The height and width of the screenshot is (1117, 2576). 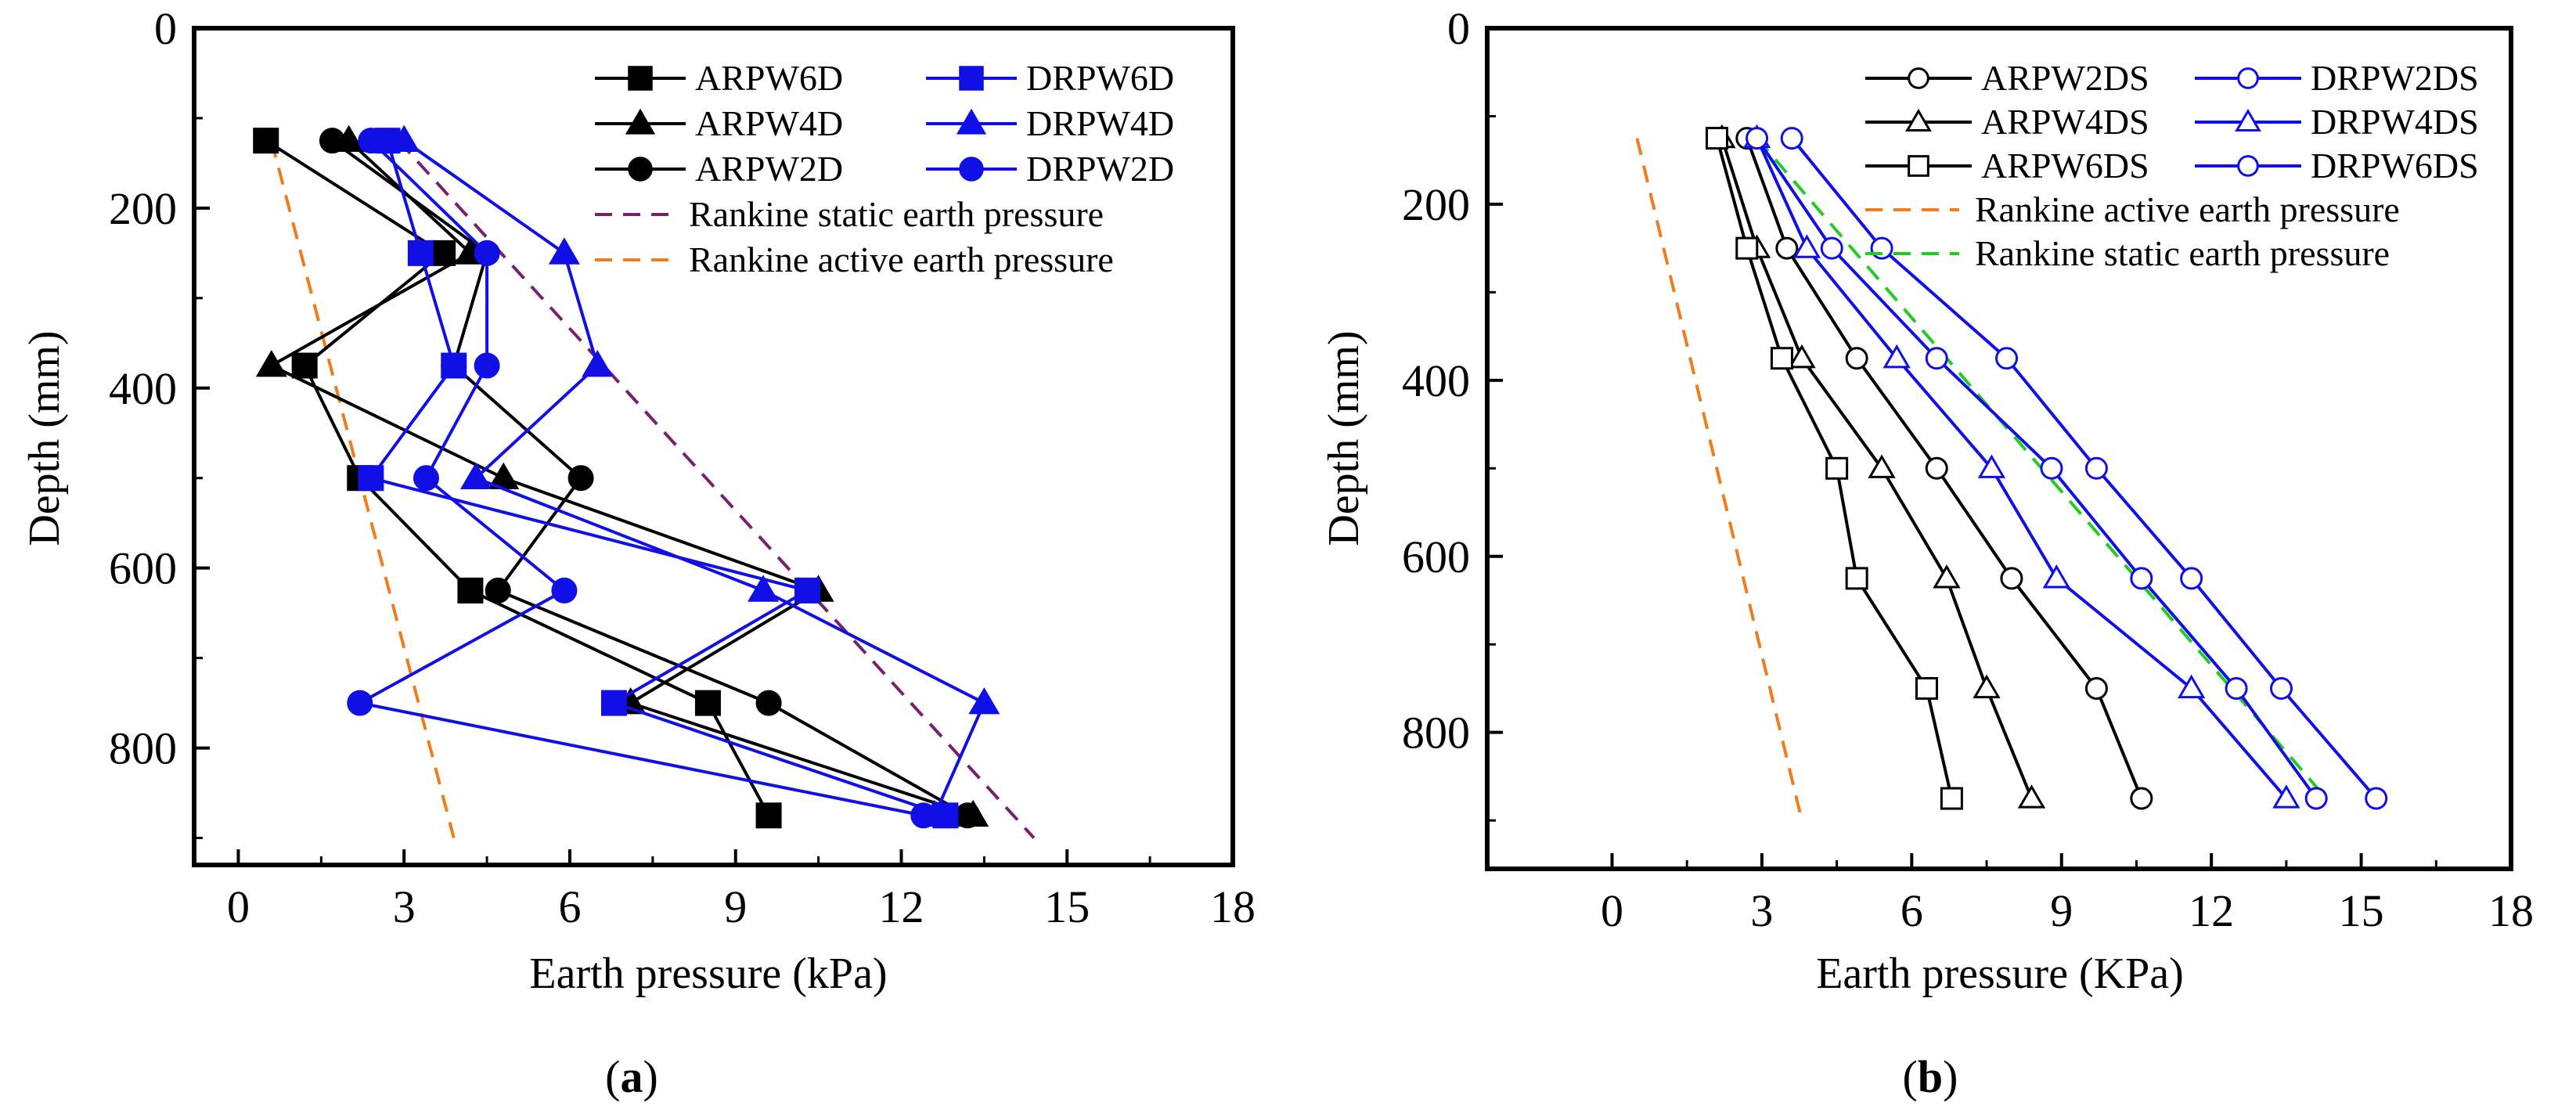 I want to click on series-drpw6ds, so click(x=2037, y=469).